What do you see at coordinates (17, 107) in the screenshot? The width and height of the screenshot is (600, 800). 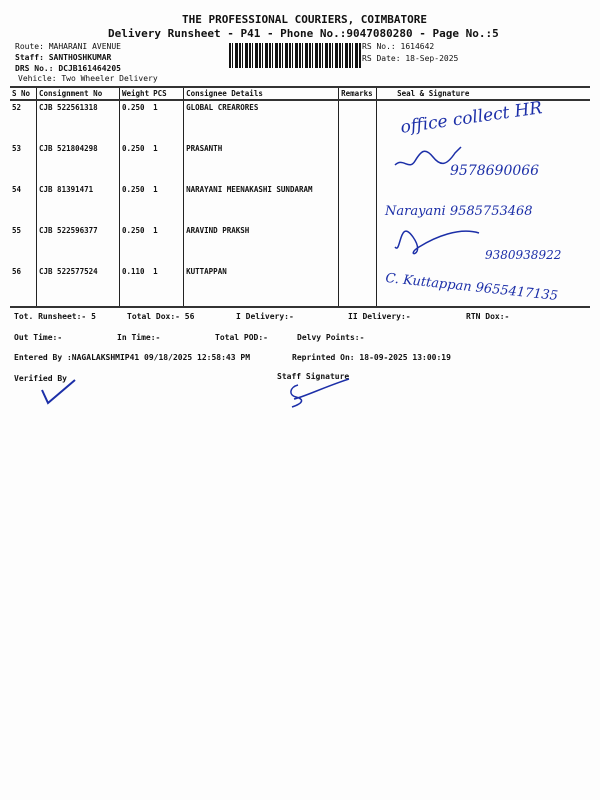 I see `cell-sno: 52` at bounding box center [17, 107].